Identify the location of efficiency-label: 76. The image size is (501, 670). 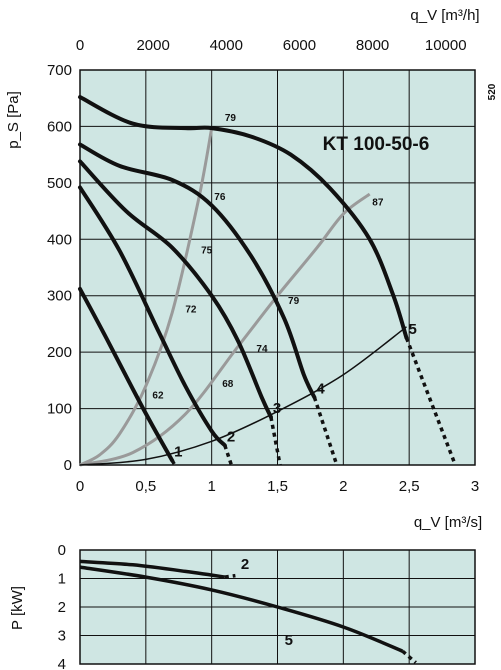
(220, 197).